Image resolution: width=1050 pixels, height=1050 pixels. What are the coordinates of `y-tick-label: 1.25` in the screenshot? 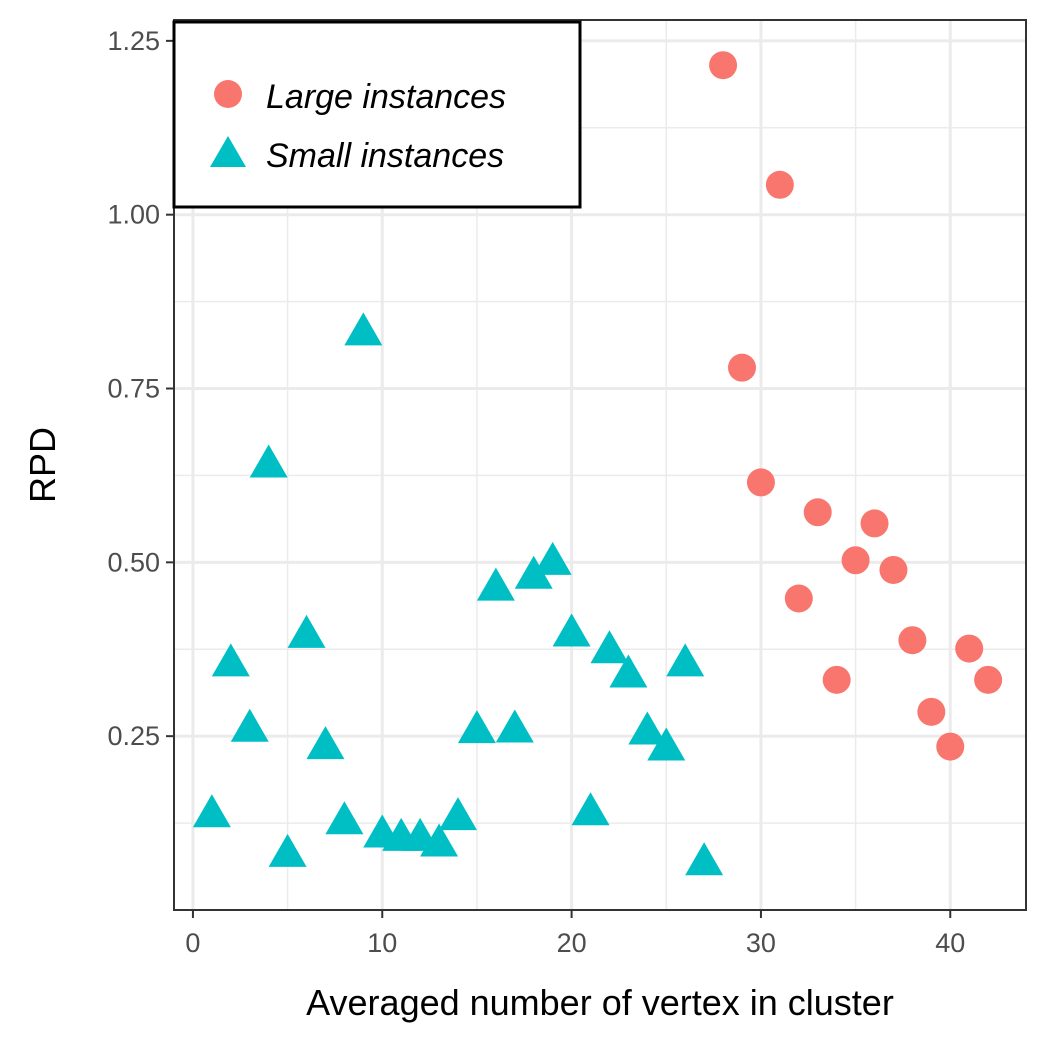 It's located at (133, 41).